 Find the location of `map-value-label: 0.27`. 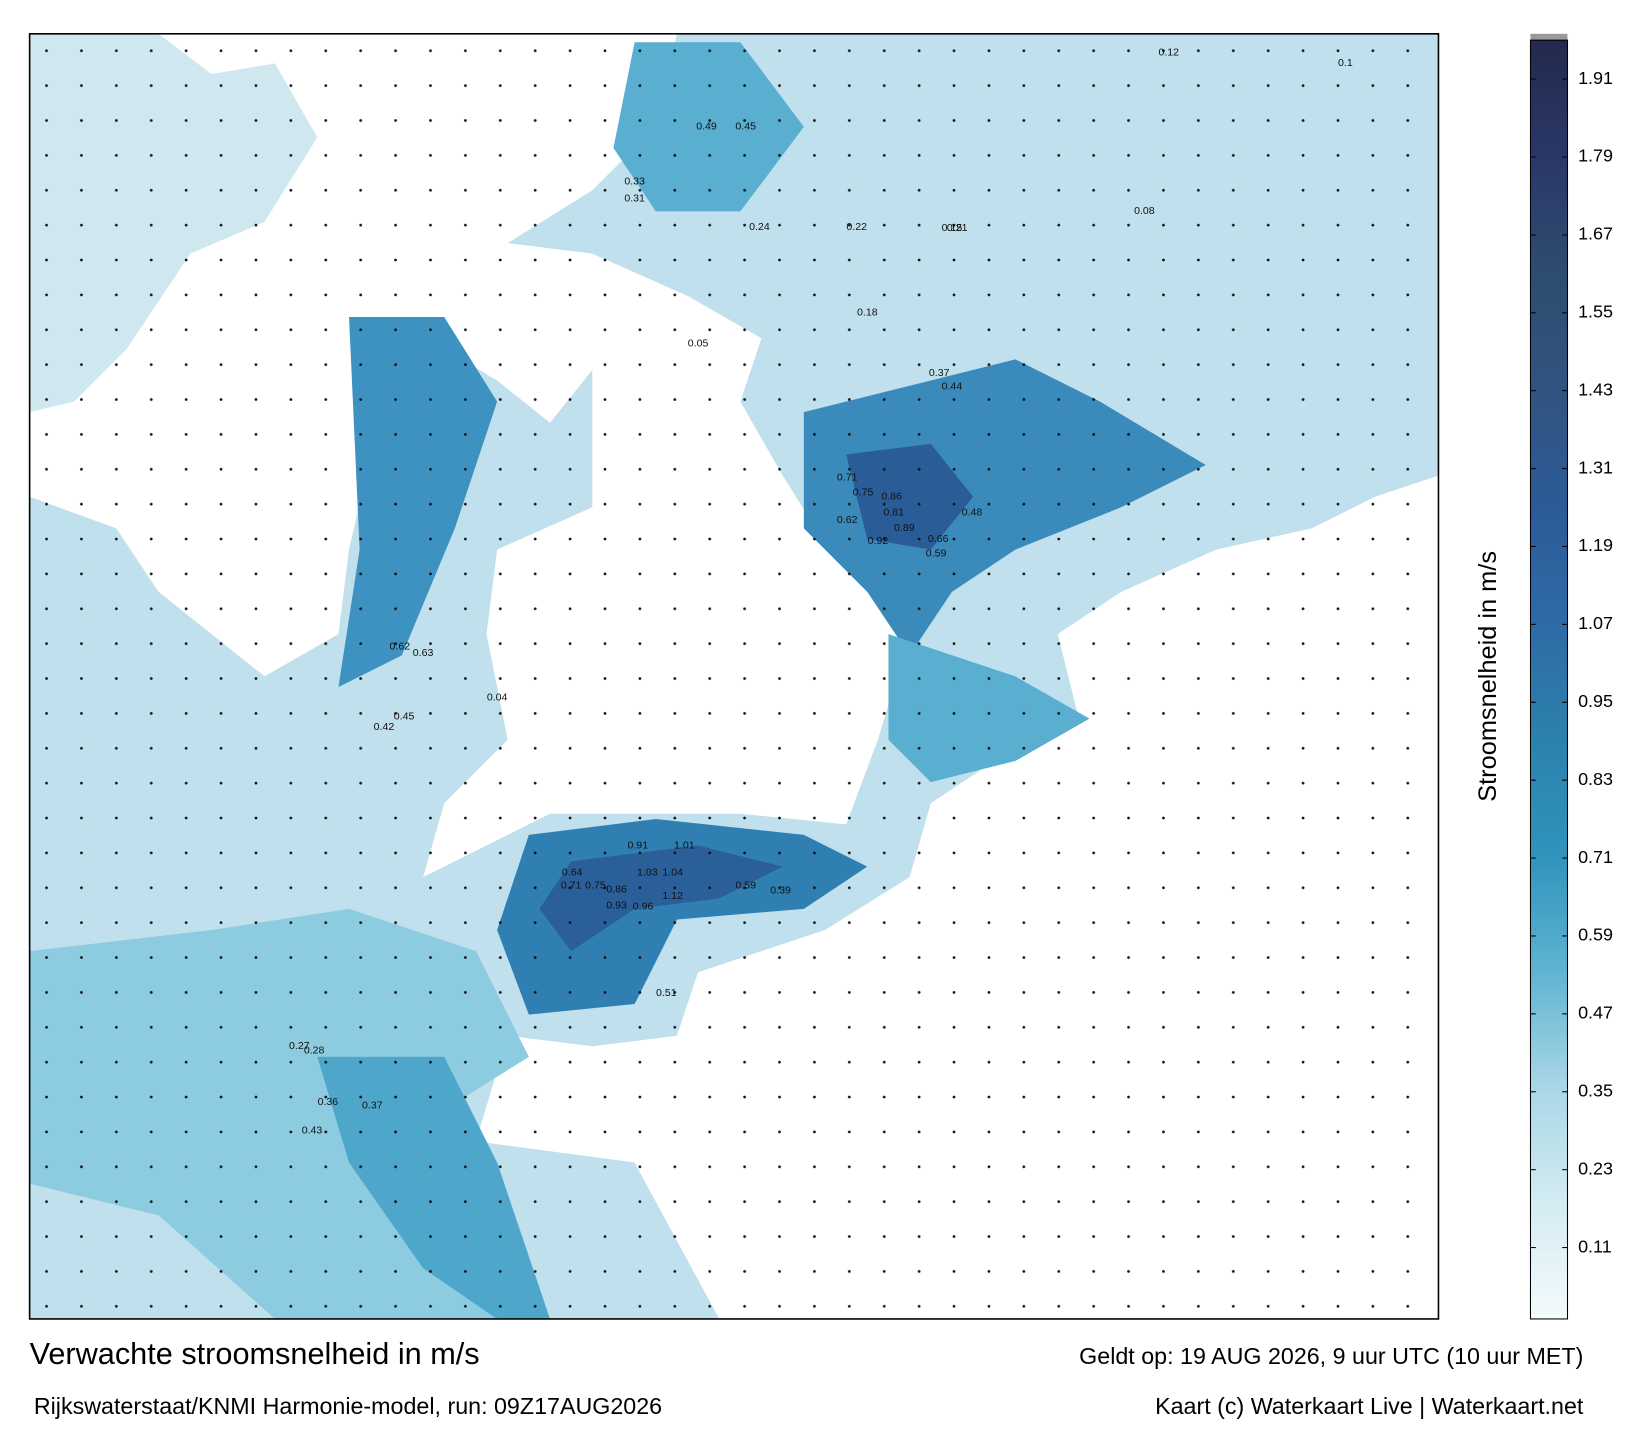

map-value-label: 0.27 is located at coordinates (299, 1046).